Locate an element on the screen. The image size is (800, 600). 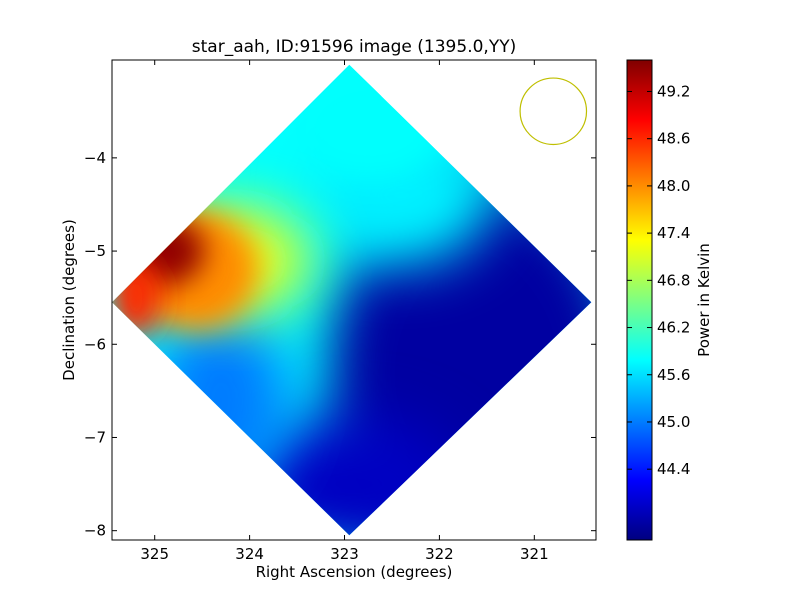
colorbar-tick-label: 49.2 is located at coordinates (673, 91).